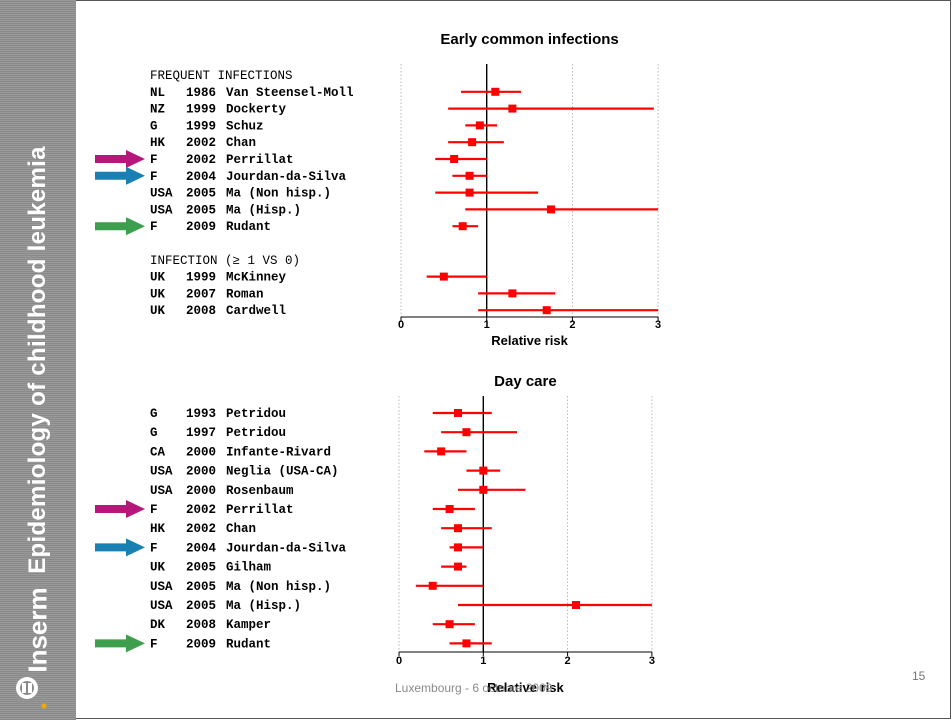  What do you see at coordinates (241, 529) in the screenshot?
I see `study-name: Chan` at bounding box center [241, 529].